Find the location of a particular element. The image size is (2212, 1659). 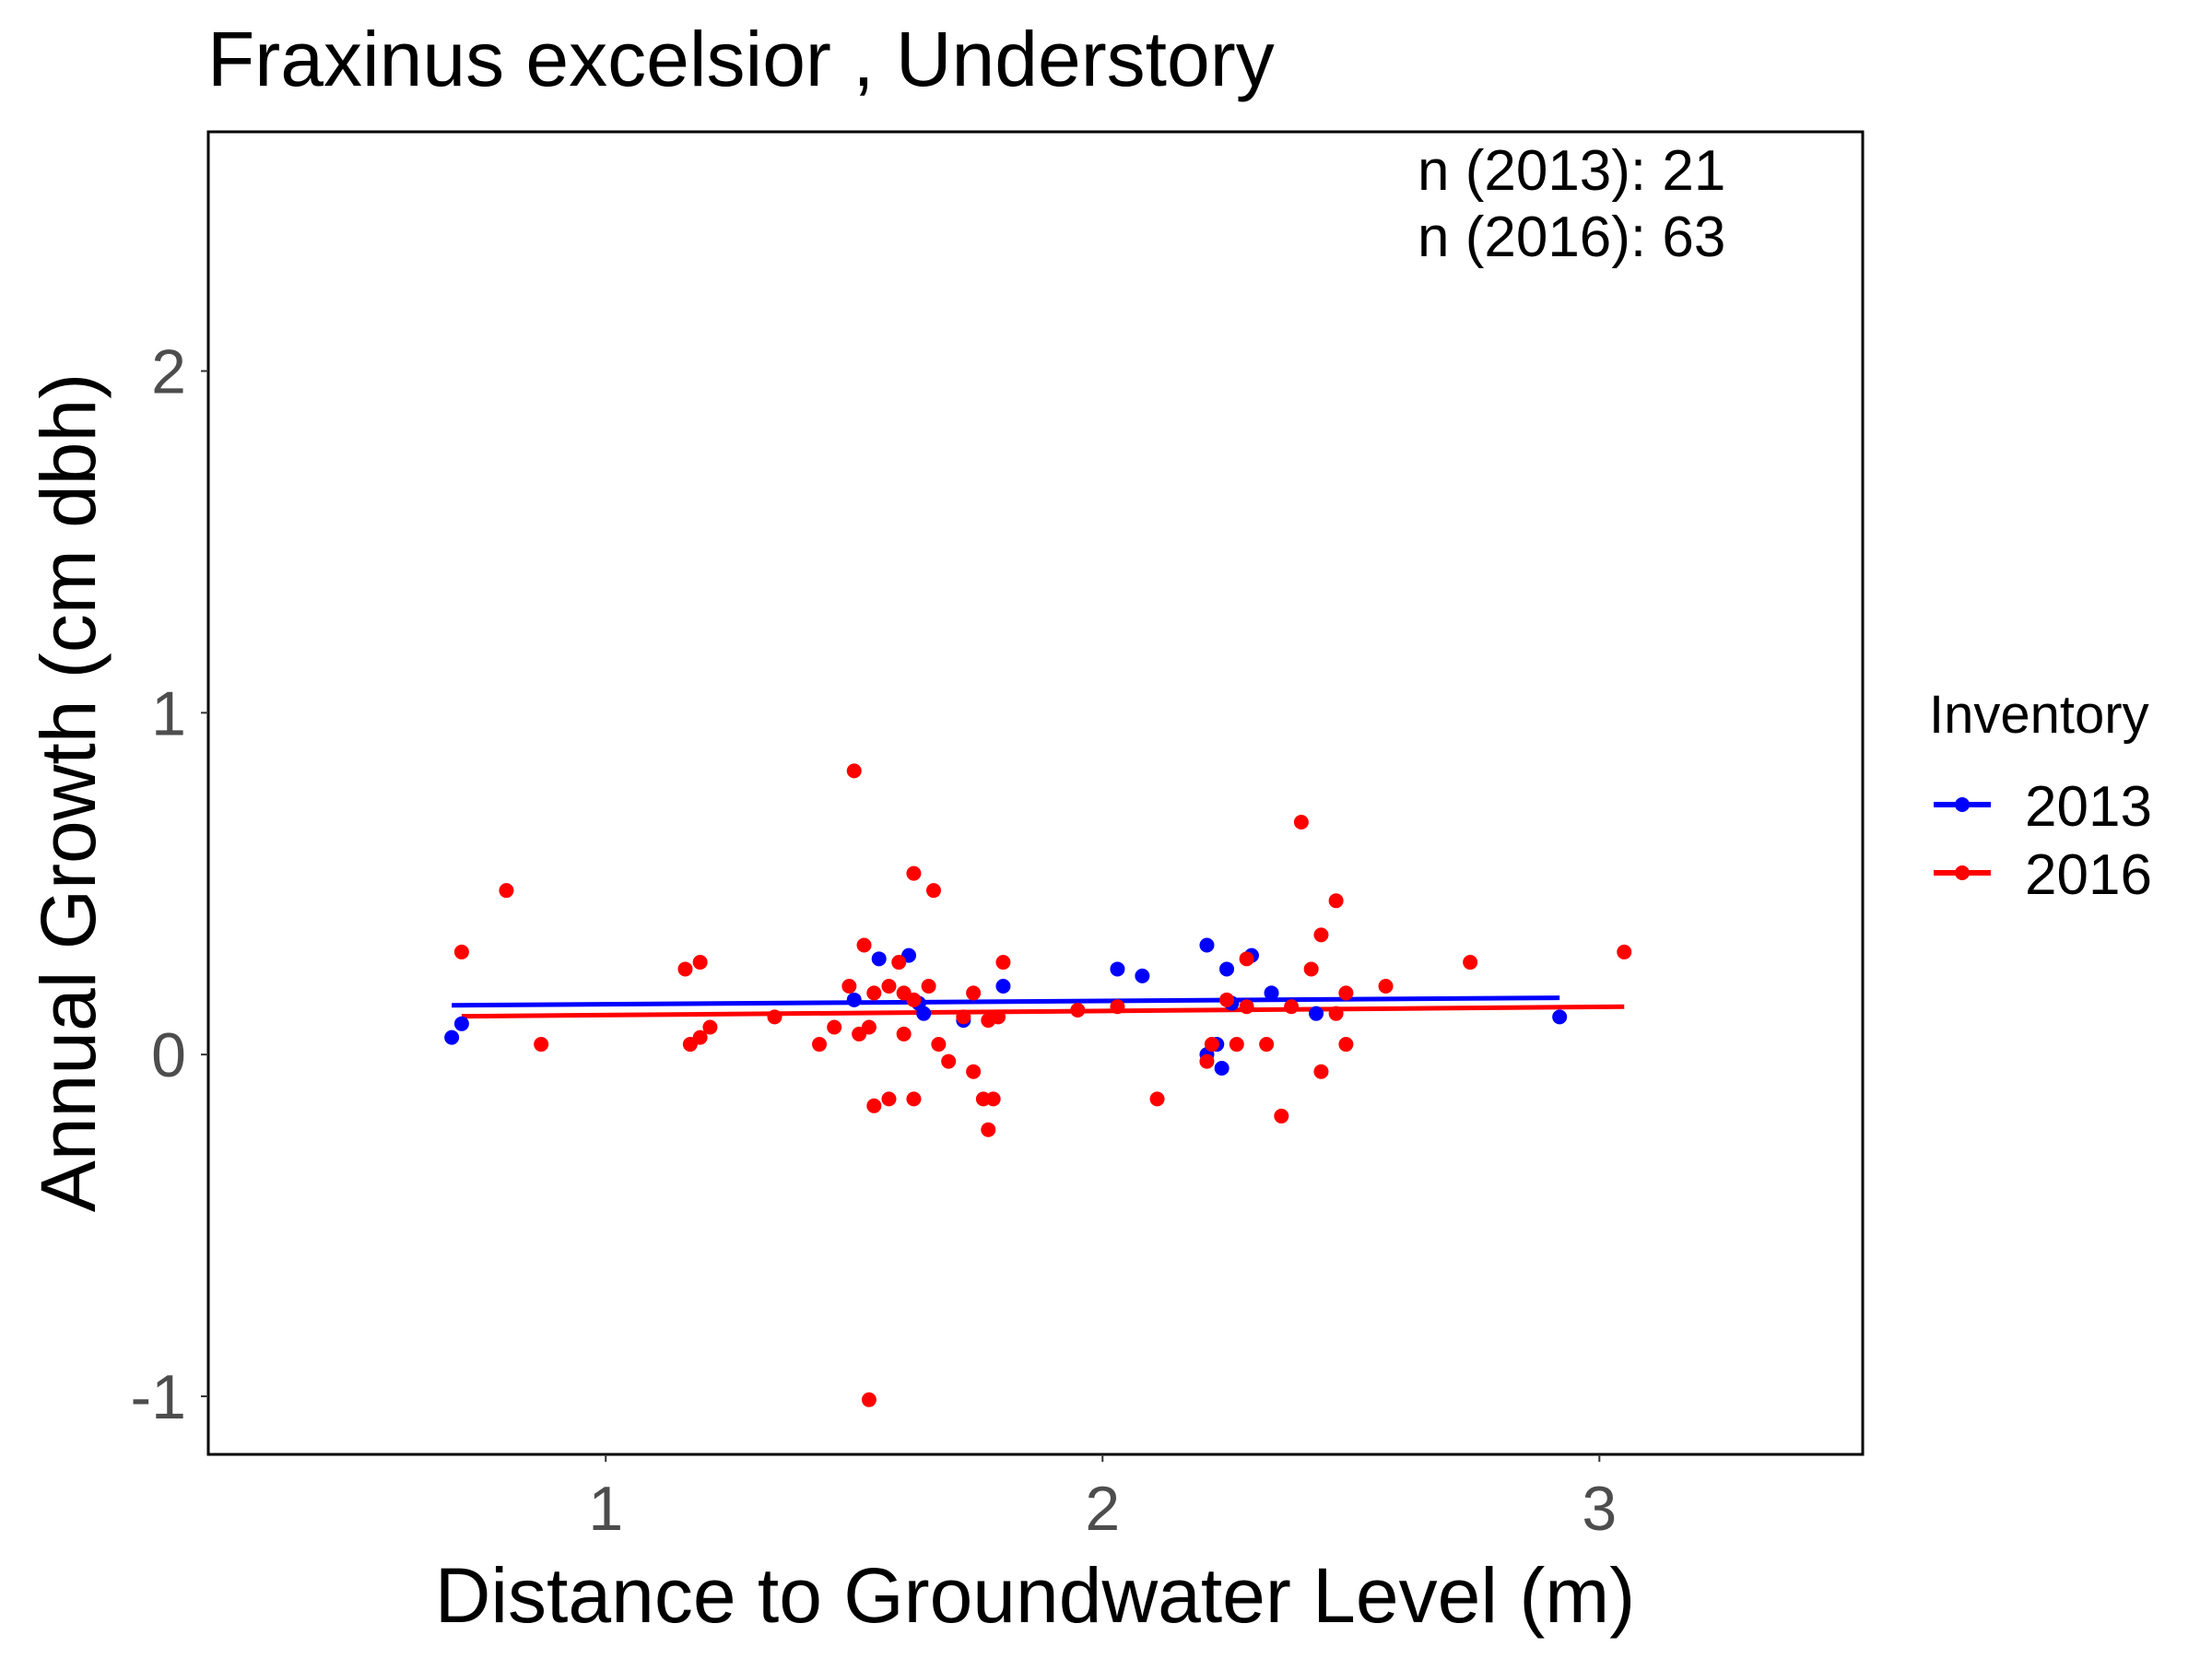

chart-title: Fraxinus excelsior , Understory is located at coordinates (741, 59).